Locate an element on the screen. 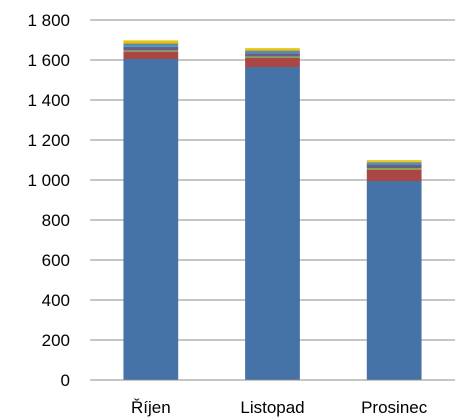 The height and width of the screenshot is (420, 459). y-tick-label: 0 is located at coordinates (65, 380).